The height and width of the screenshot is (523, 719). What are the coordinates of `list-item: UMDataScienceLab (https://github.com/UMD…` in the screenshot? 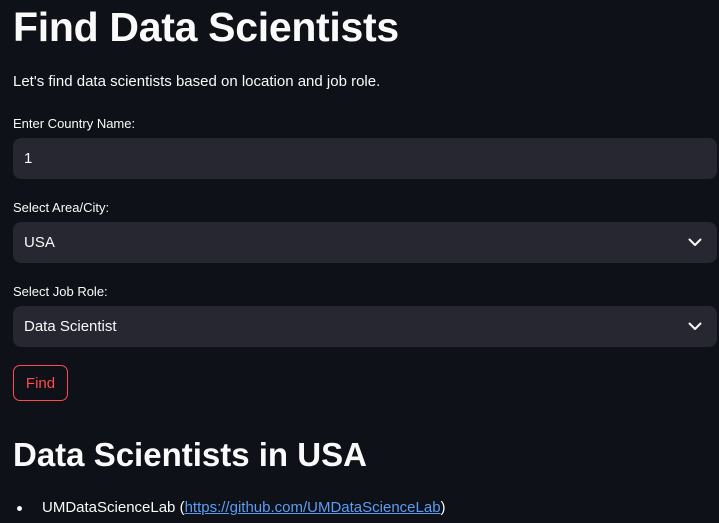 It's located at (229, 508).